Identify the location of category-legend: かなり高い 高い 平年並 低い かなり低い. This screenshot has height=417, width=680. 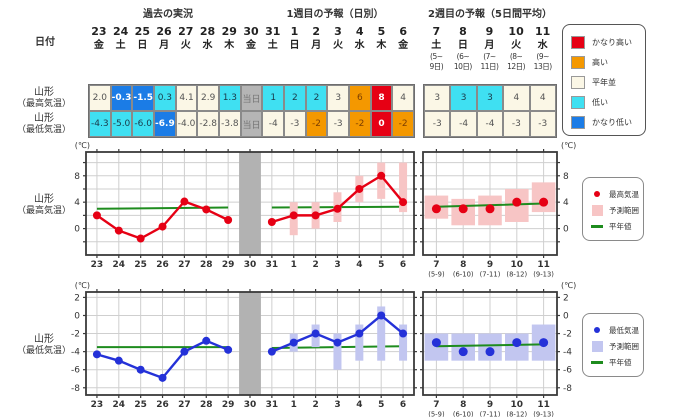
(604, 80).